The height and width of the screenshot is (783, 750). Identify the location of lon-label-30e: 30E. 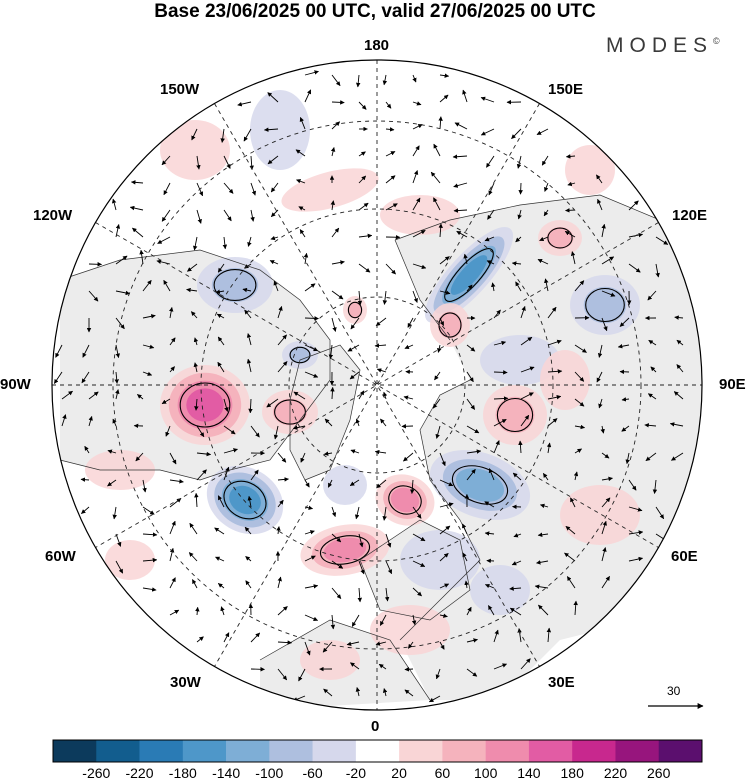
(561, 682).